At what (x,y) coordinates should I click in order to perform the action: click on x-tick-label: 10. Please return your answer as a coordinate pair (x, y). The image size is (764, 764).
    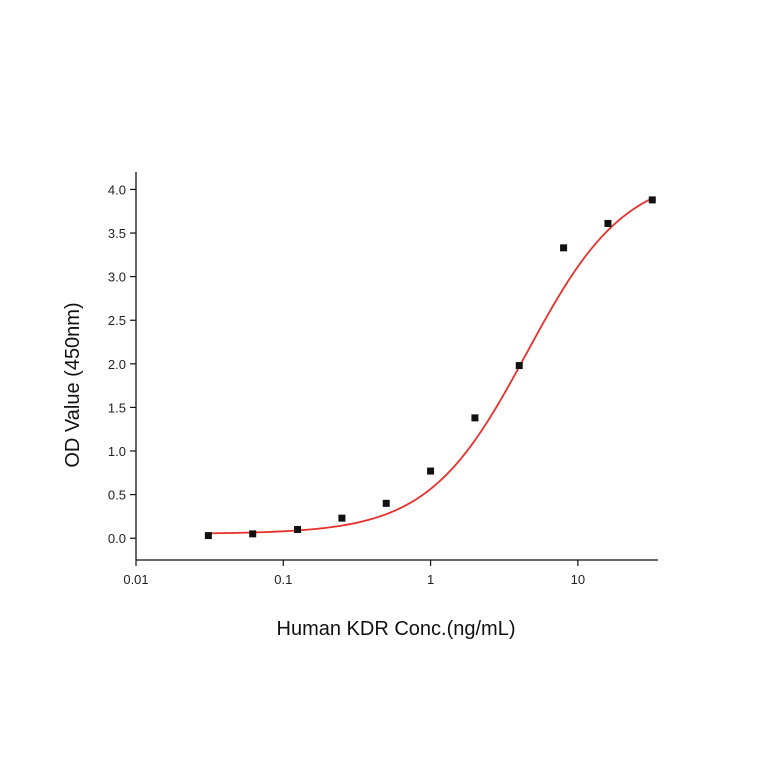
    Looking at the image, I should click on (578, 579).